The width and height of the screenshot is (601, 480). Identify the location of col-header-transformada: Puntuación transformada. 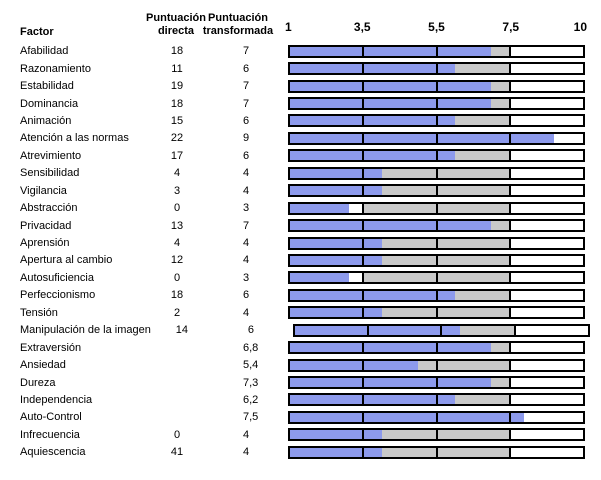
(238, 25).